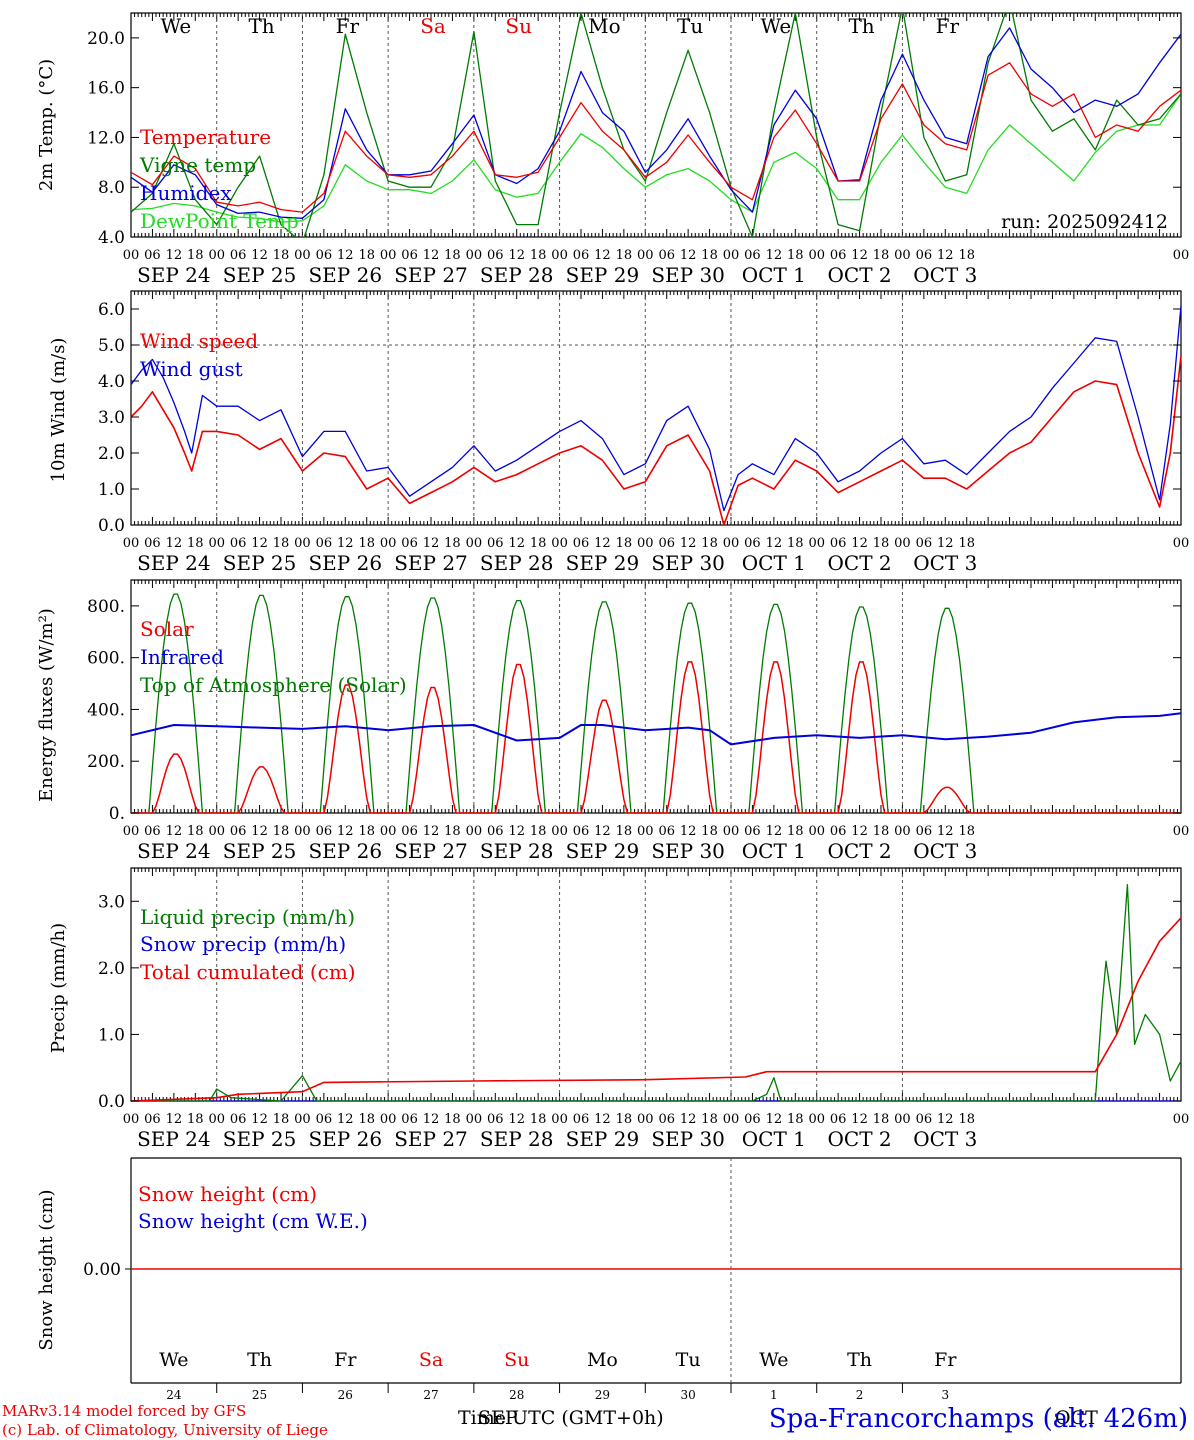  Describe the element at coordinates (345, 275) in the screenshot. I see `date-label: SEP 26` at that location.